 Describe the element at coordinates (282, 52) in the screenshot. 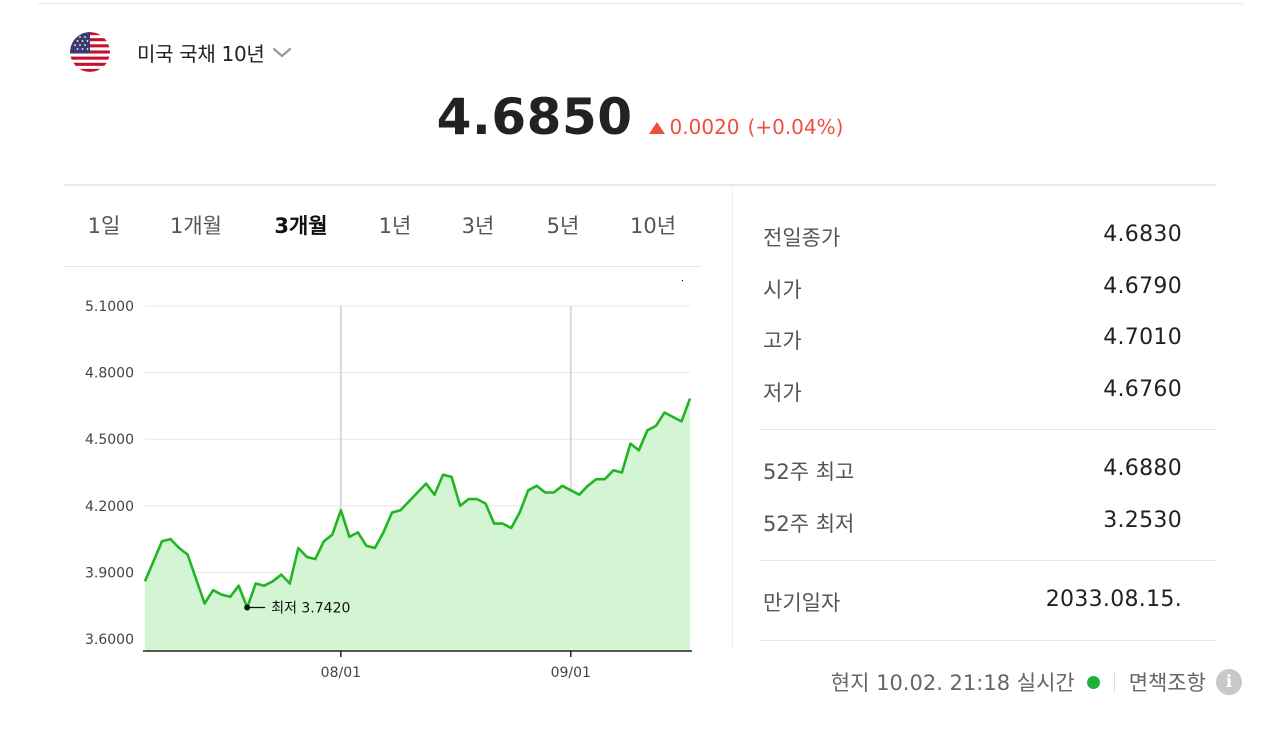

I see `chevron-down-icon` at that location.